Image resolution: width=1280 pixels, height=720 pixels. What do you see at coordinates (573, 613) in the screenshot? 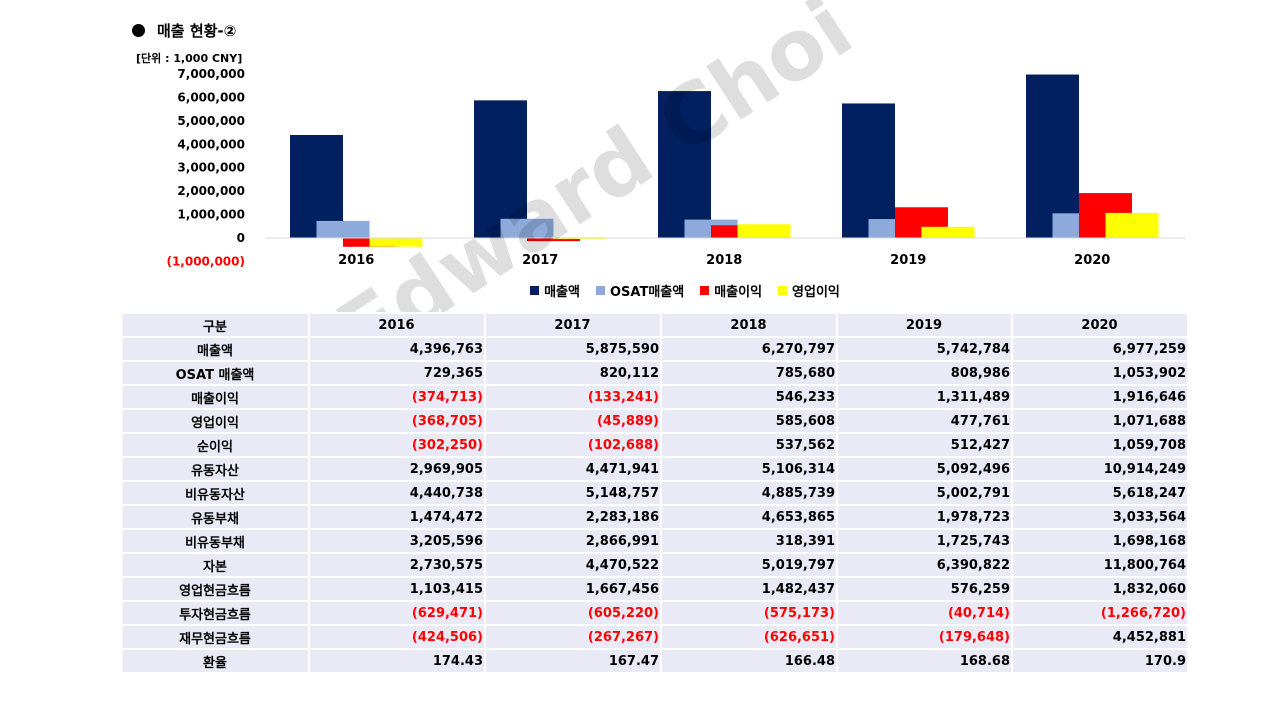
I see `table-cell: (605,220)` at bounding box center [573, 613].